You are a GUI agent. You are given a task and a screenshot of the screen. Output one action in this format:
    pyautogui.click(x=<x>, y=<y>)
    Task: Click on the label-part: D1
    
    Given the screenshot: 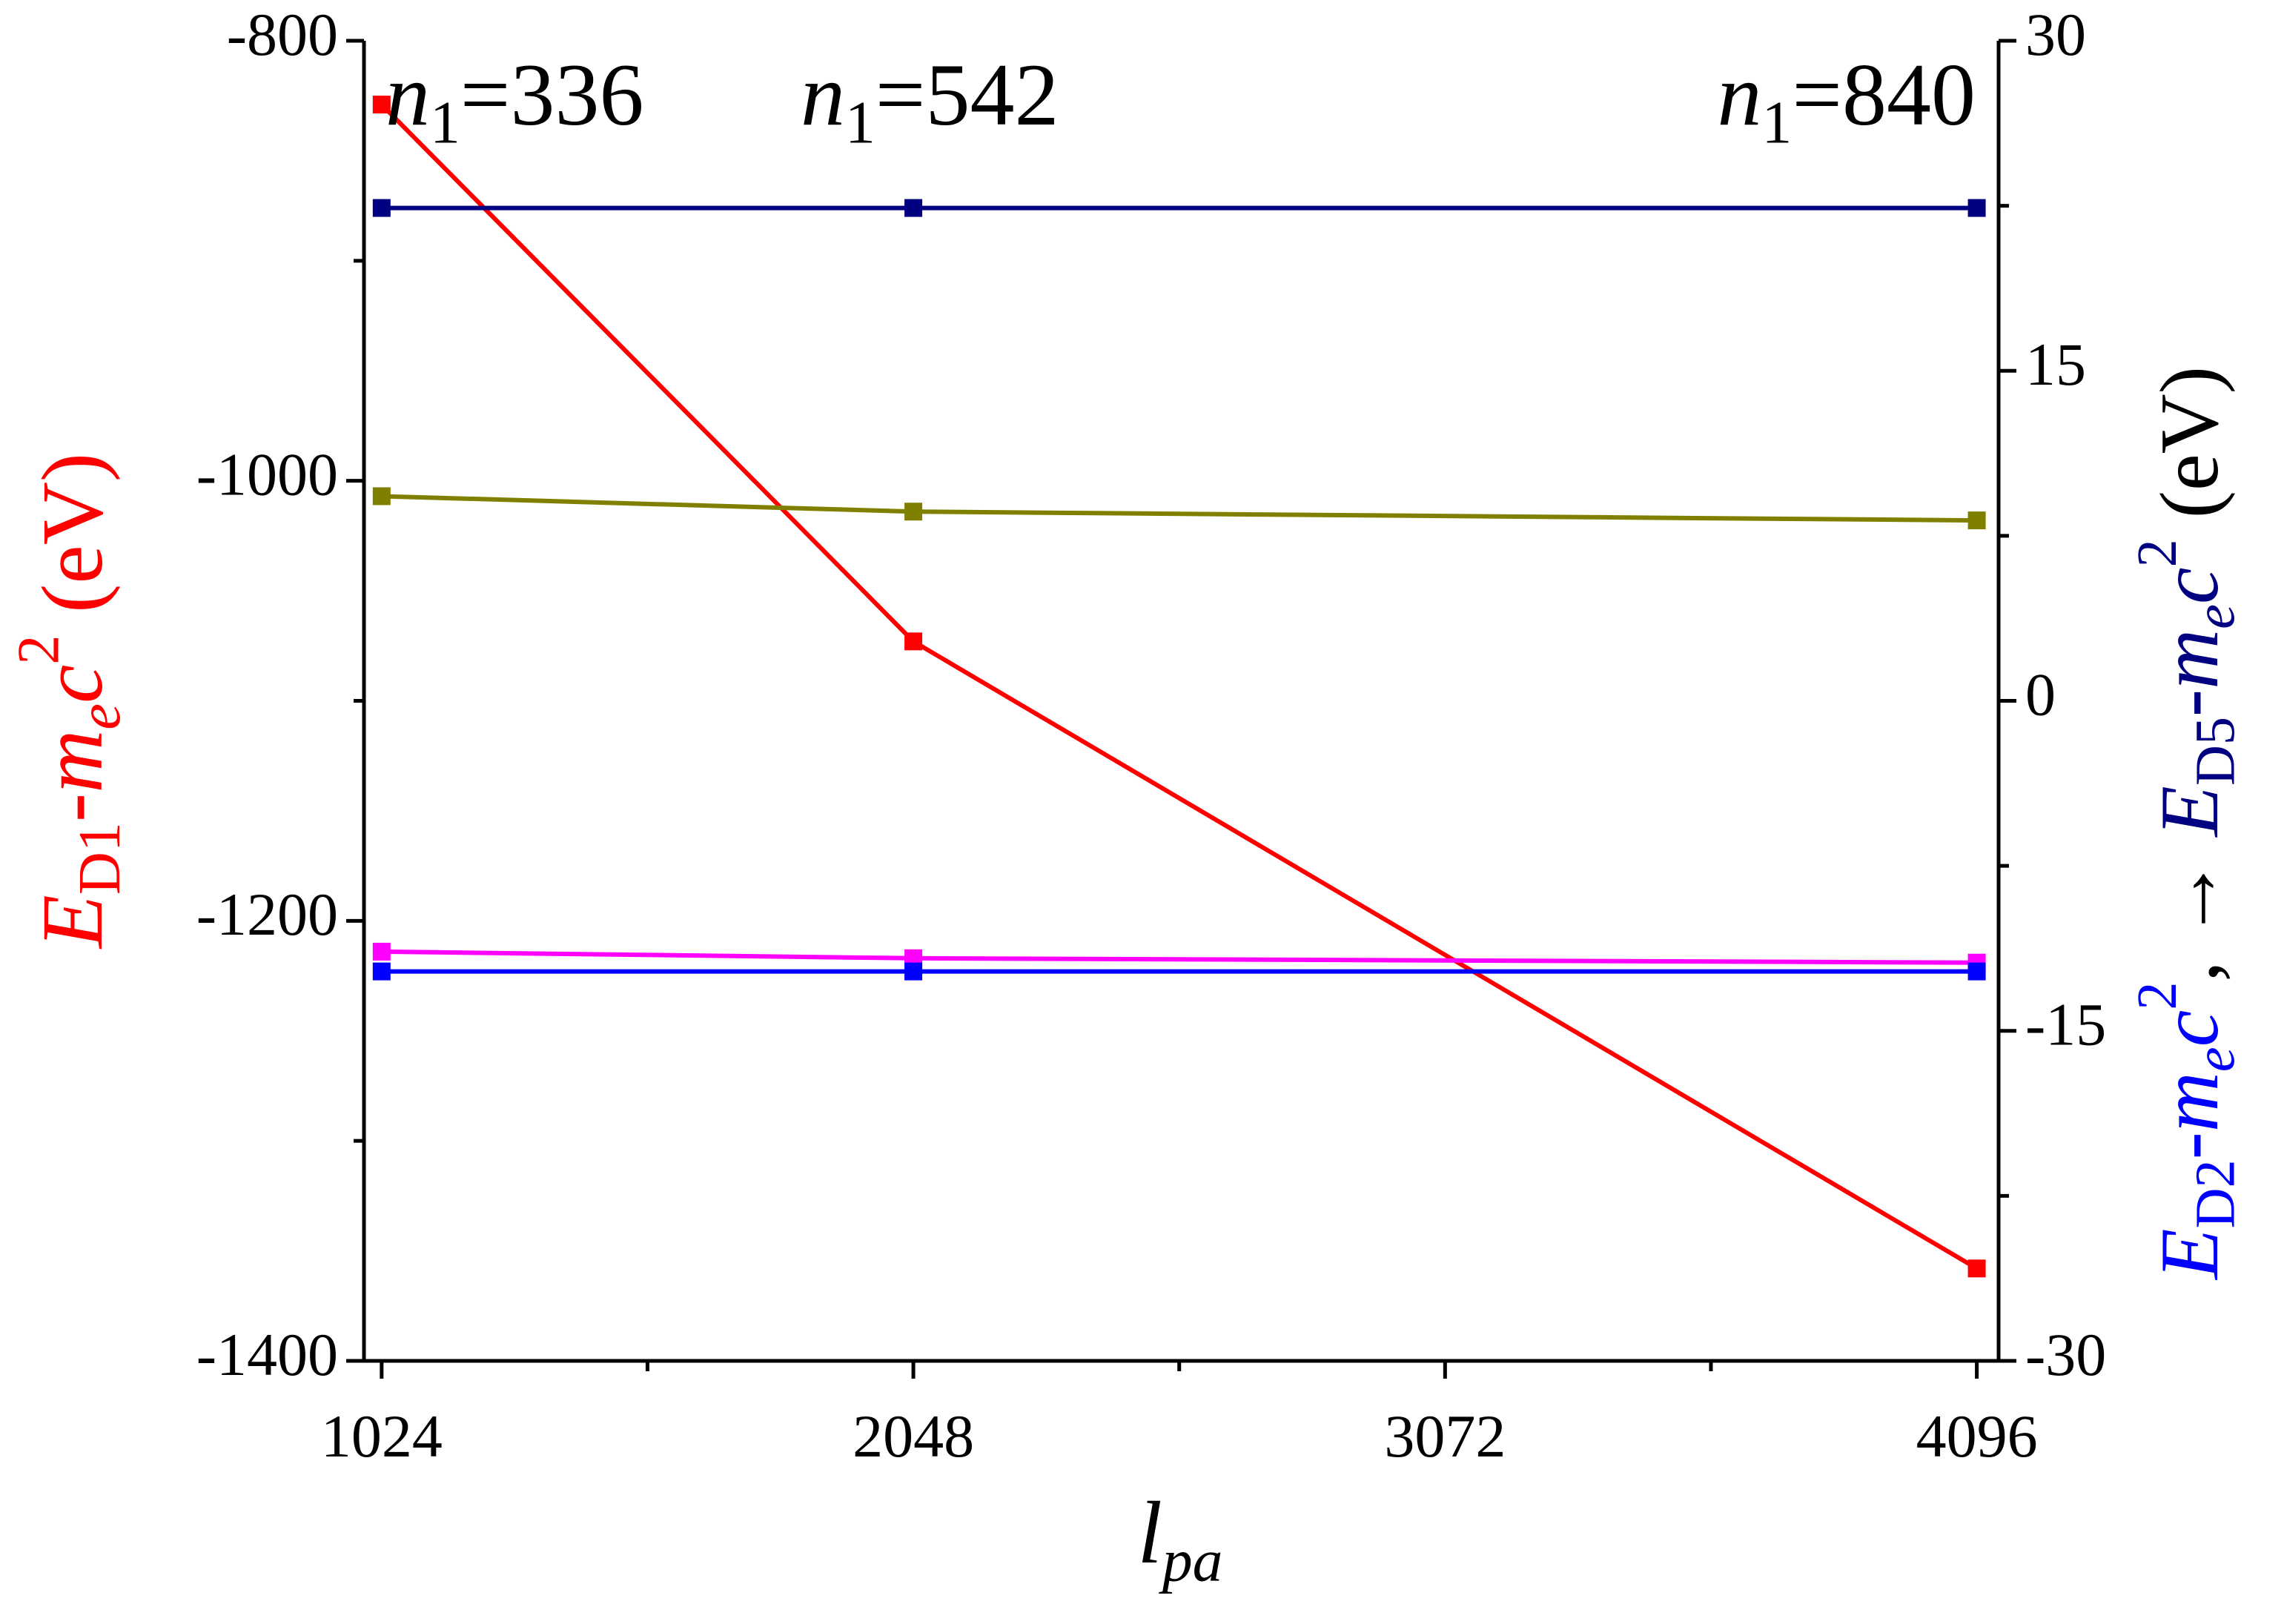 What is the action you would take?
    pyautogui.click(x=100, y=858)
    